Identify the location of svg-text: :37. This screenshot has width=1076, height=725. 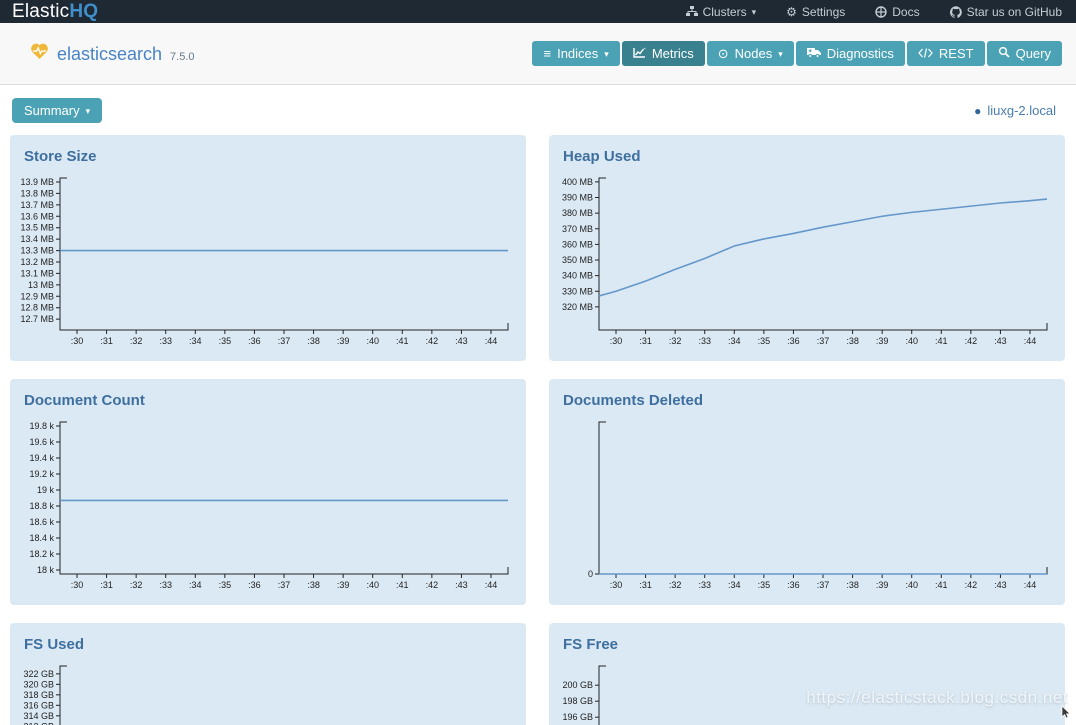
(284, 585).